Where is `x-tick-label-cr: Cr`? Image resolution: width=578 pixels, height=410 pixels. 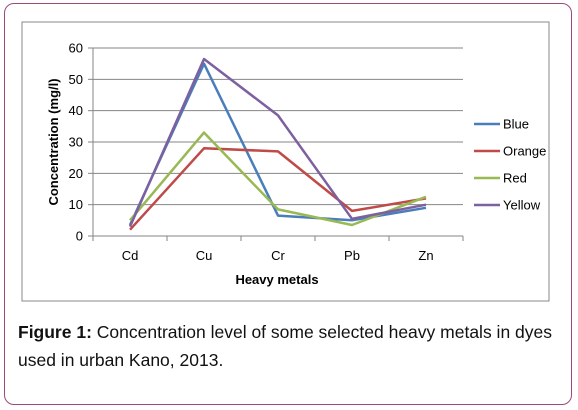 x-tick-label-cr: Cr is located at coordinates (278, 255).